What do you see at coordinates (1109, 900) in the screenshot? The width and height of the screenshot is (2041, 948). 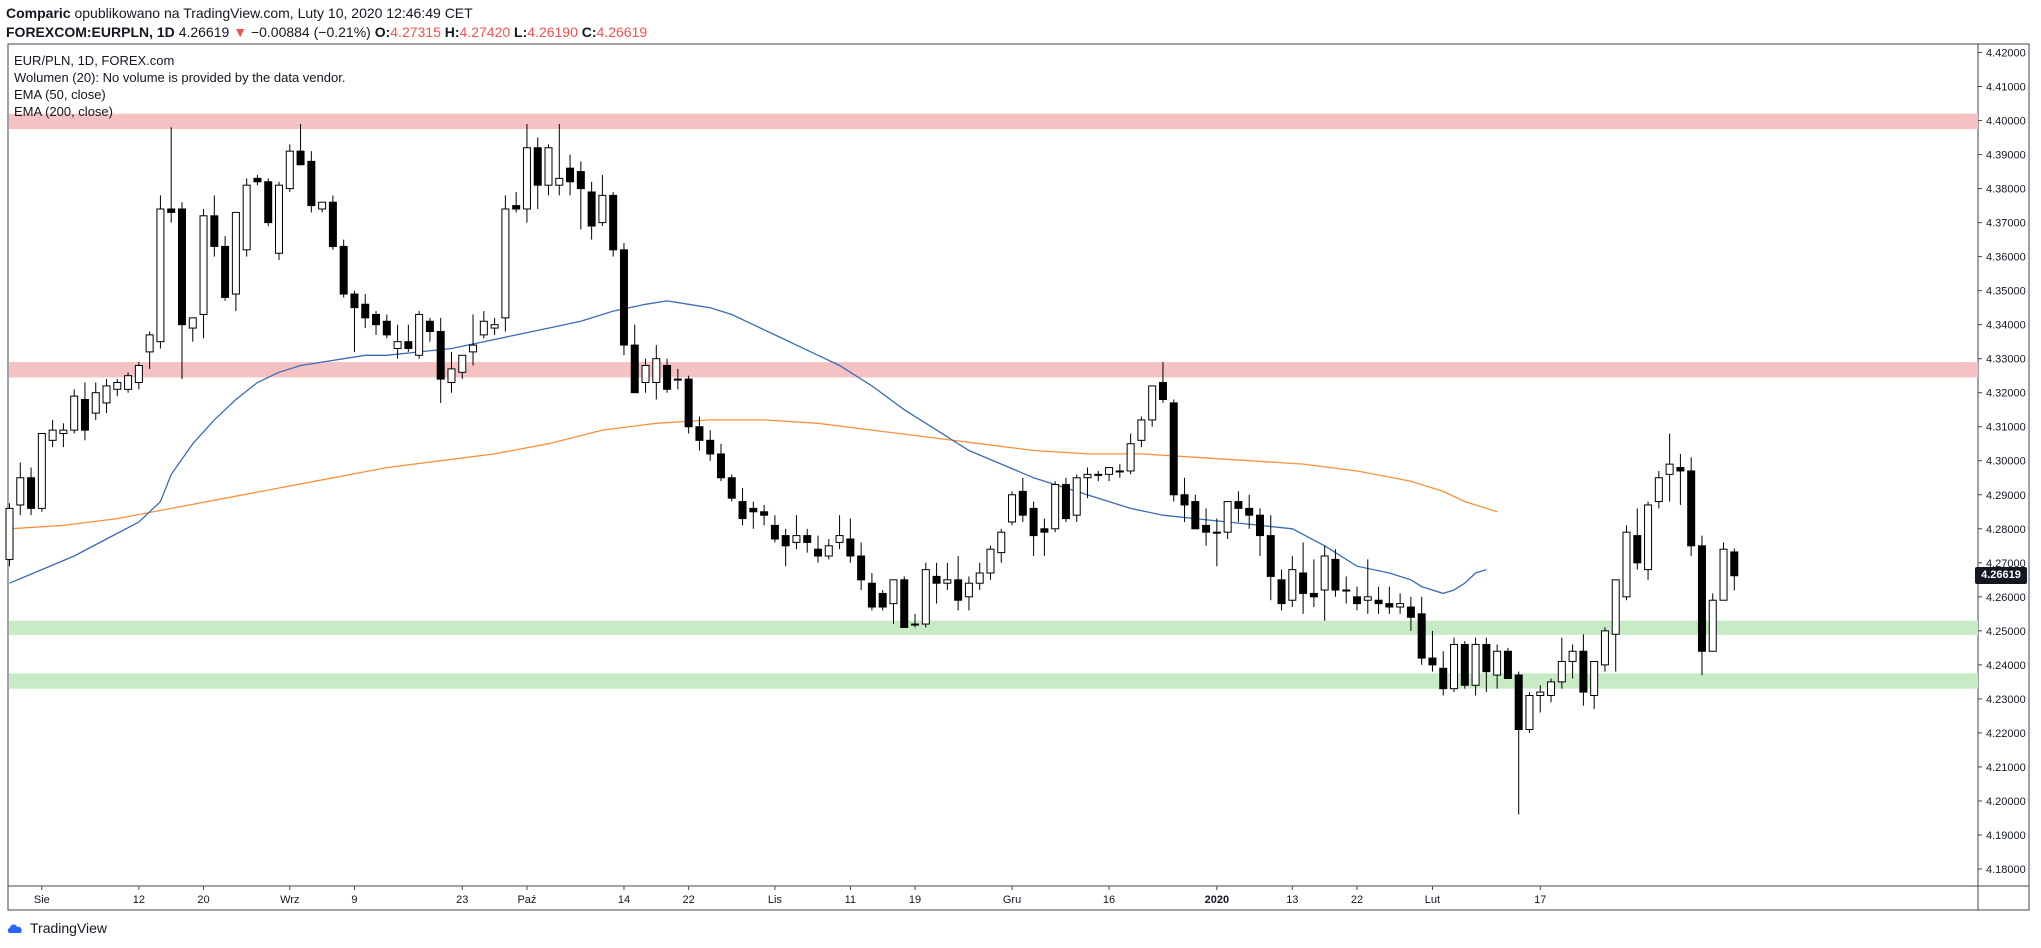 I see `time-tick-label: 16` at bounding box center [1109, 900].